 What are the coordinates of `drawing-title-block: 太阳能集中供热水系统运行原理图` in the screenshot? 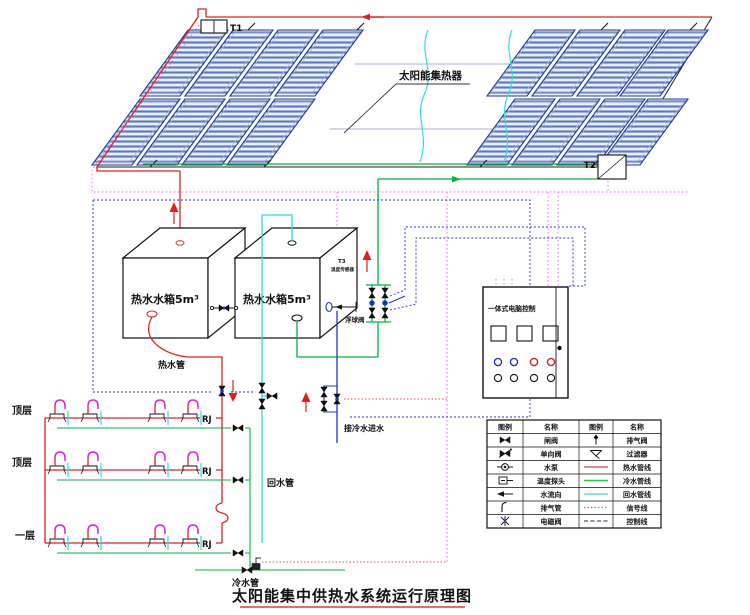 It's located at (352, 597).